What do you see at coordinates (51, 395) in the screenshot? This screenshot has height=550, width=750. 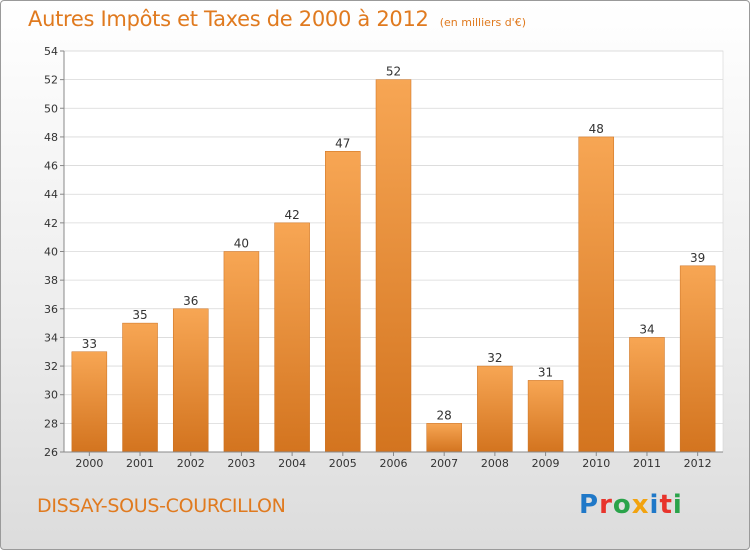 I see `y-tick-label: 30` at bounding box center [51, 395].